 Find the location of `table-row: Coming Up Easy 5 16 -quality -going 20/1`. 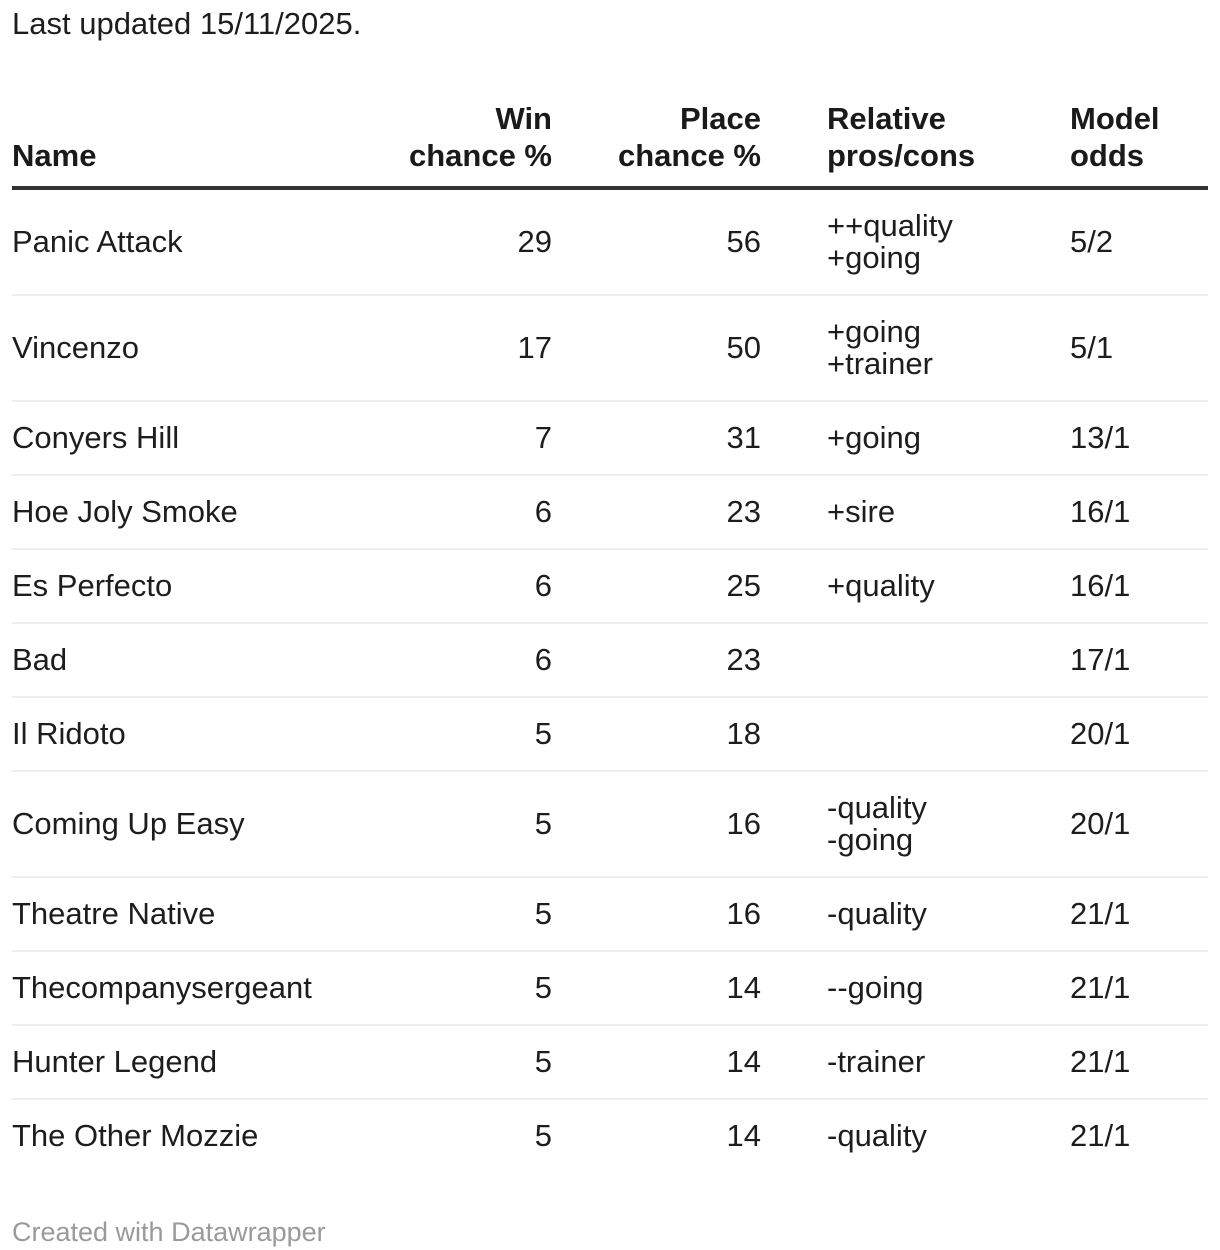

table-row: Coming Up Easy 5 16 -quality -going 20/1 is located at coordinates (610, 824).